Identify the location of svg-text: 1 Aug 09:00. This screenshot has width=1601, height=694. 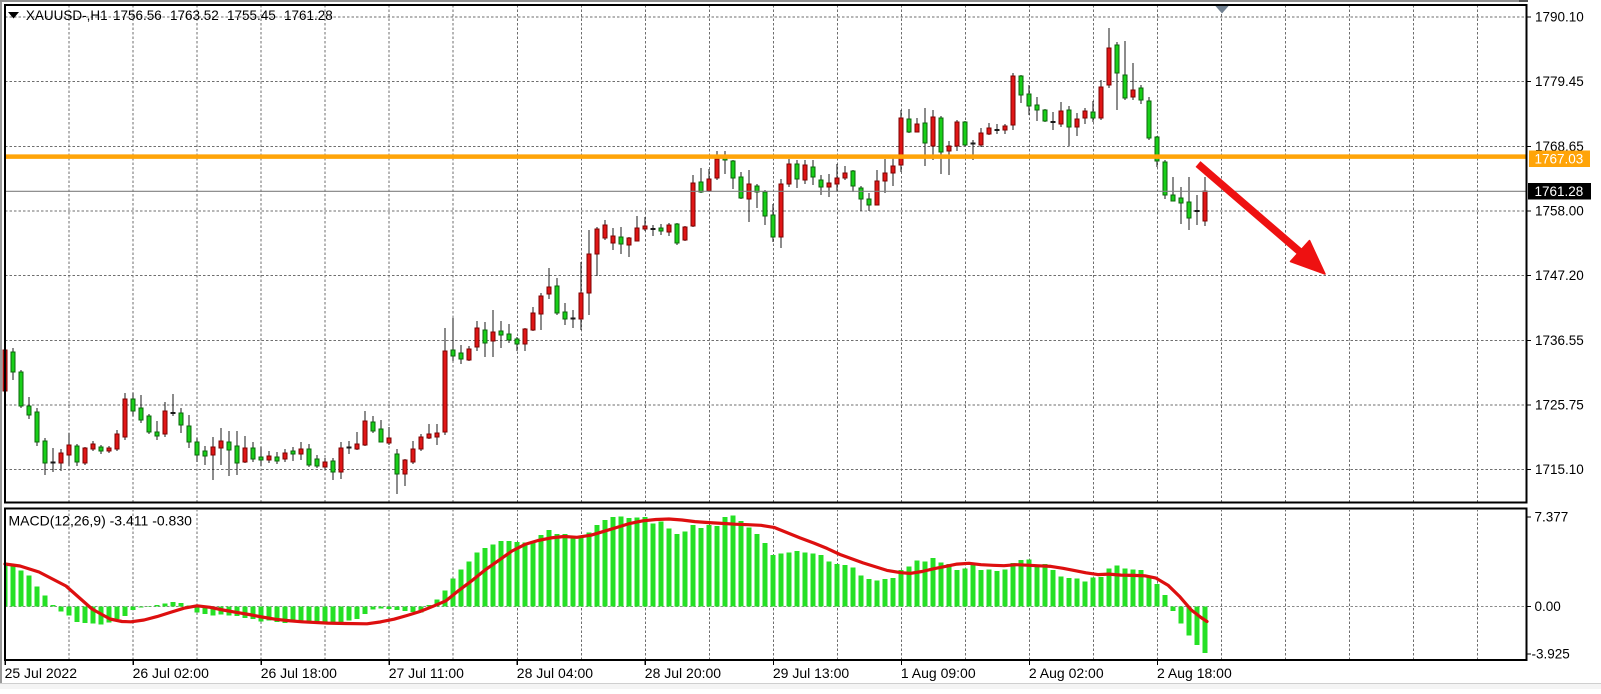
(938, 673).